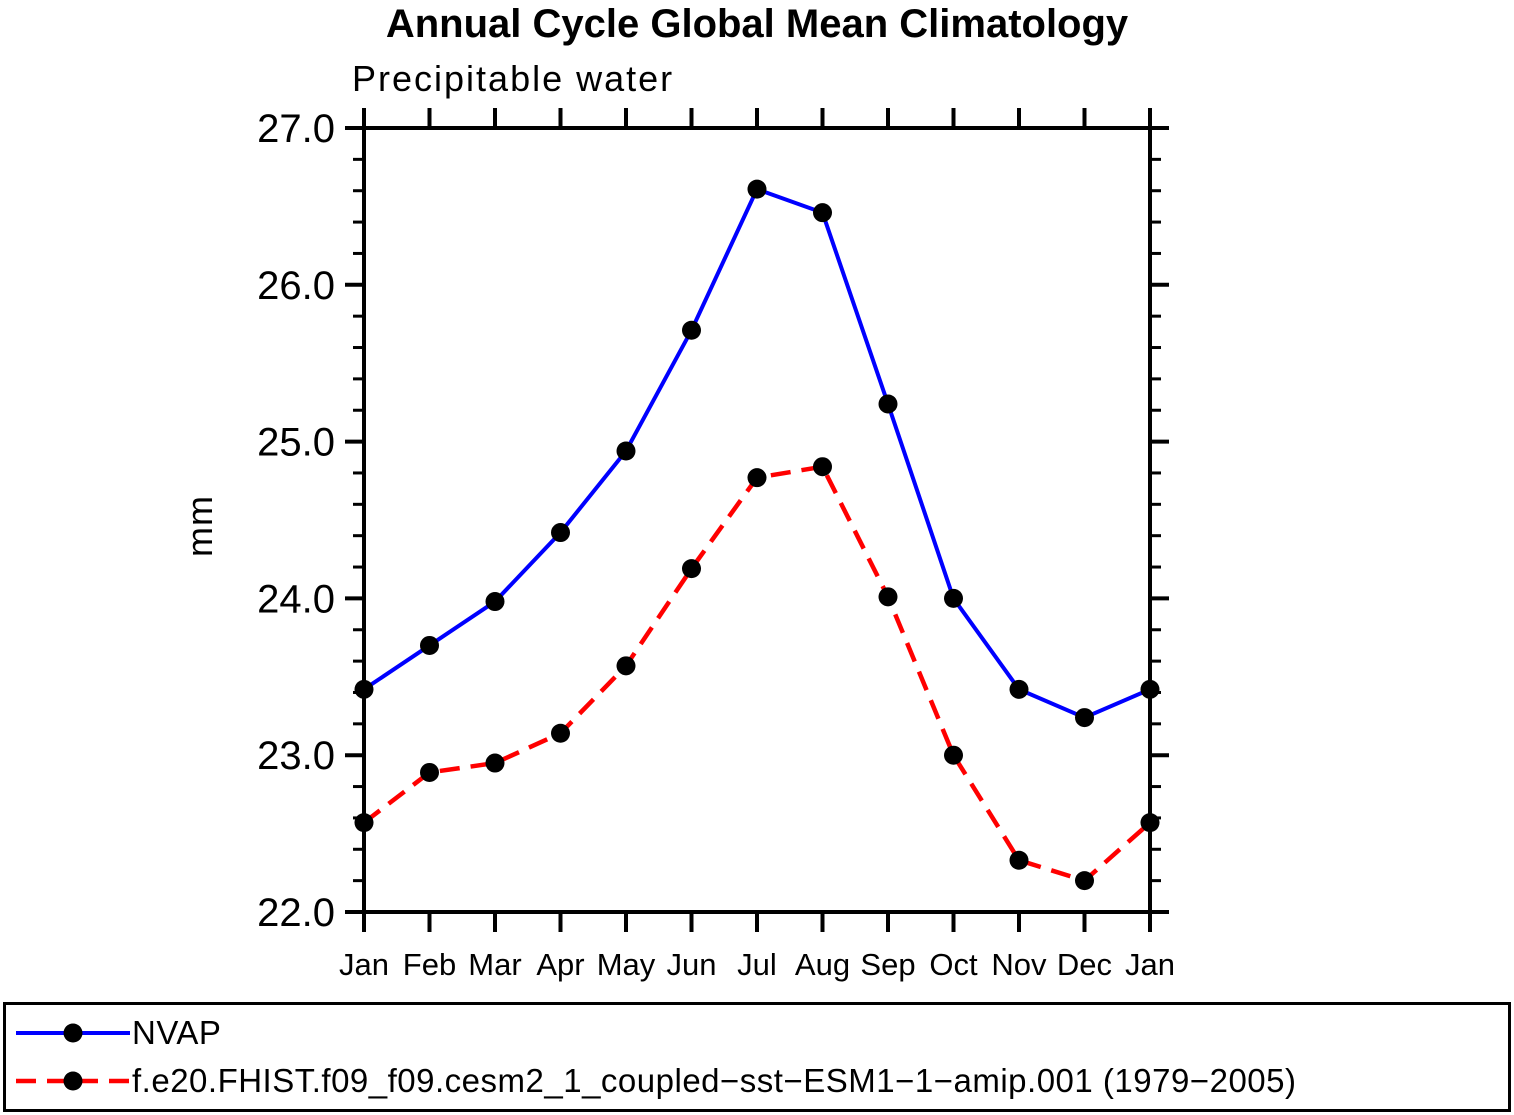 The width and height of the screenshot is (1514, 1115). What do you see at coordinates (626, 964) in the screenshot?
I see `x-tick-label: May` at bounding box center [626, 964].